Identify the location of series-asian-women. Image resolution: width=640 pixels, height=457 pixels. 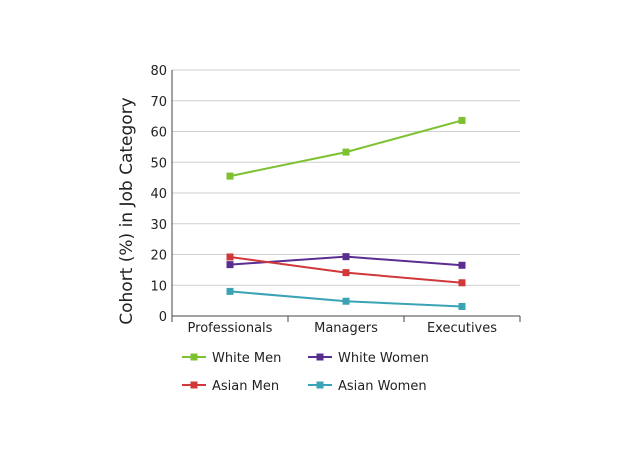
(346, 298).